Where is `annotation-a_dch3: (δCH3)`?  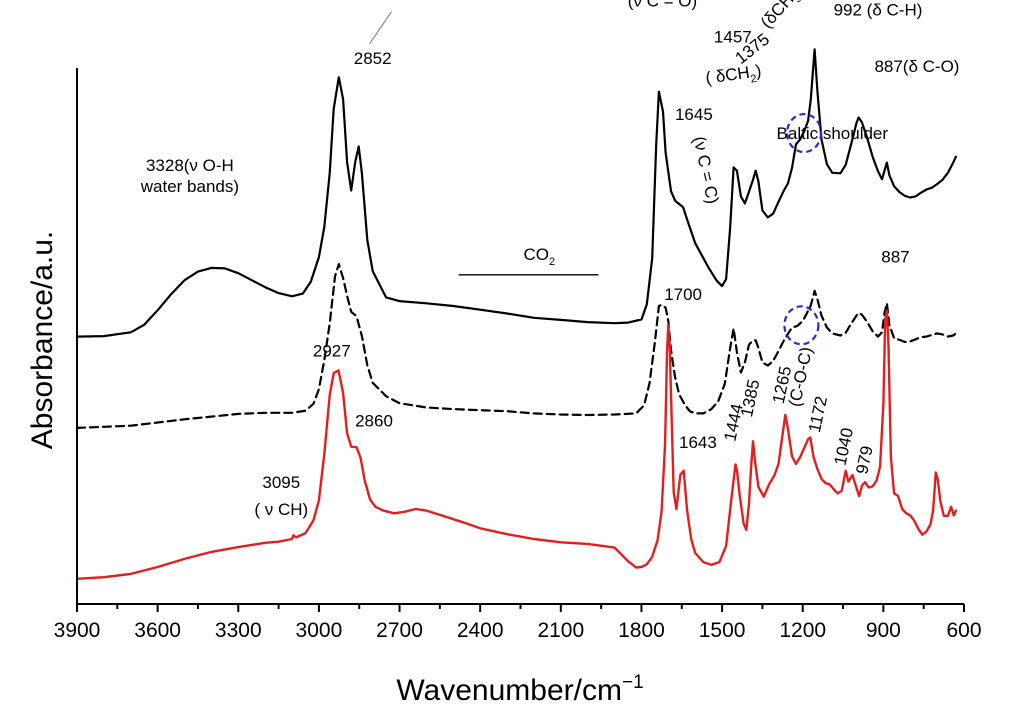
annotation-a_dch3: (δCH3) is located at coordinates (783, 17).